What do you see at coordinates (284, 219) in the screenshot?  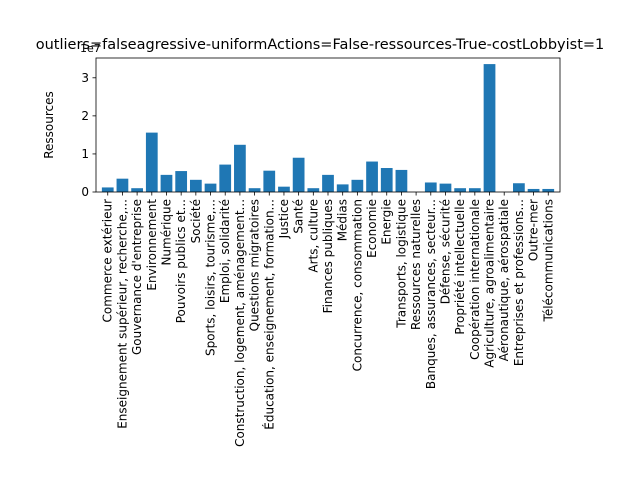 I see `x-tick-label: Justice` at bounding box center [284, 219].